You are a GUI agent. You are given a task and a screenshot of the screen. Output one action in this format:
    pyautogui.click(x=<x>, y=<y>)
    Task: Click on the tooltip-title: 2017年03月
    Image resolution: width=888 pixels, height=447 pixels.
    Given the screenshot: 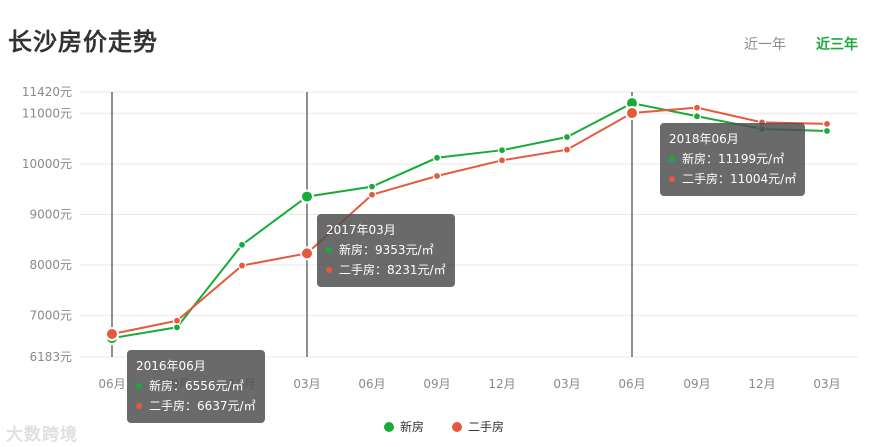 What is the action you would take?
    pyautogui.click(x=361, y=230)
    